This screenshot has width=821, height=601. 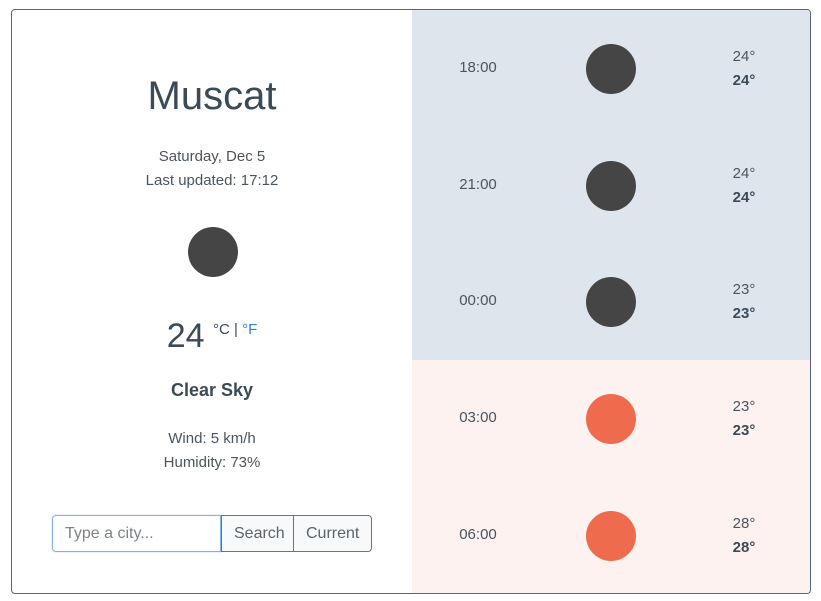 I want to click on forecast-time: 21:00, so click(x=478, y=184).